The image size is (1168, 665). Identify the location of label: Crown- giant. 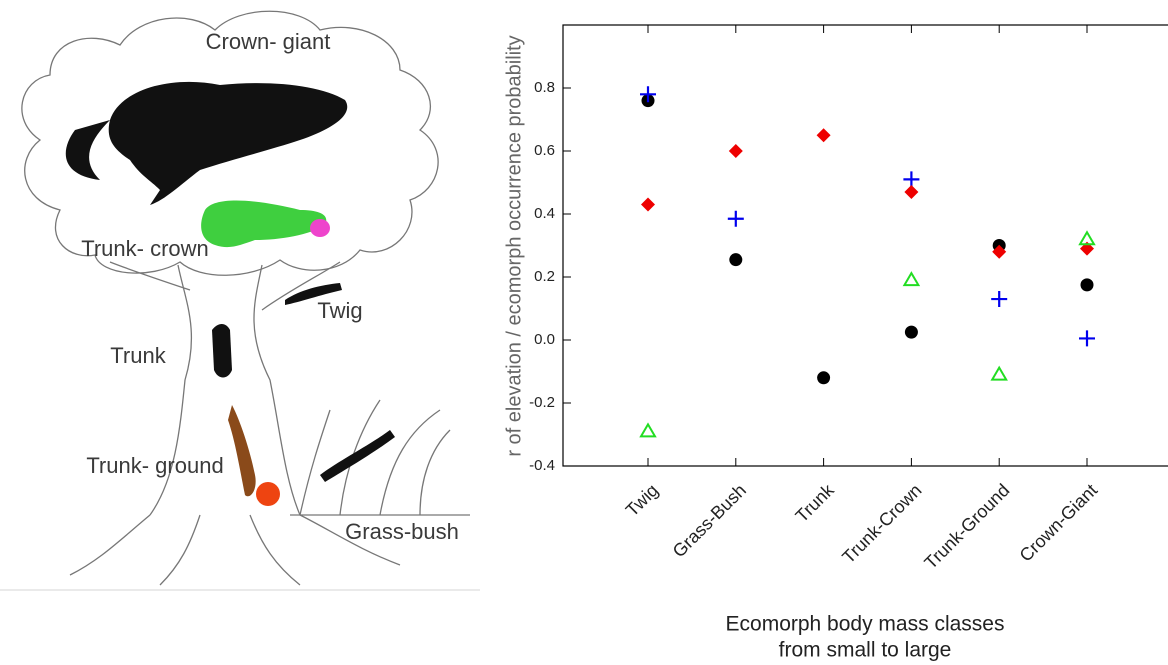
(268, 41).